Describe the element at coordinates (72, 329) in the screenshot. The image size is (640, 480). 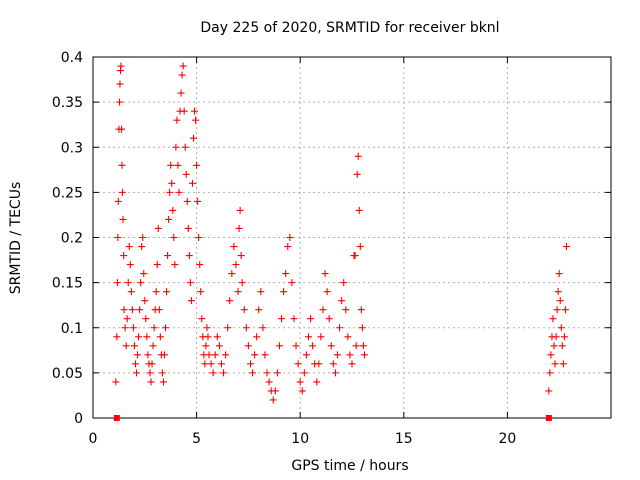
I see `y-tick-label: 0.1` at that location.